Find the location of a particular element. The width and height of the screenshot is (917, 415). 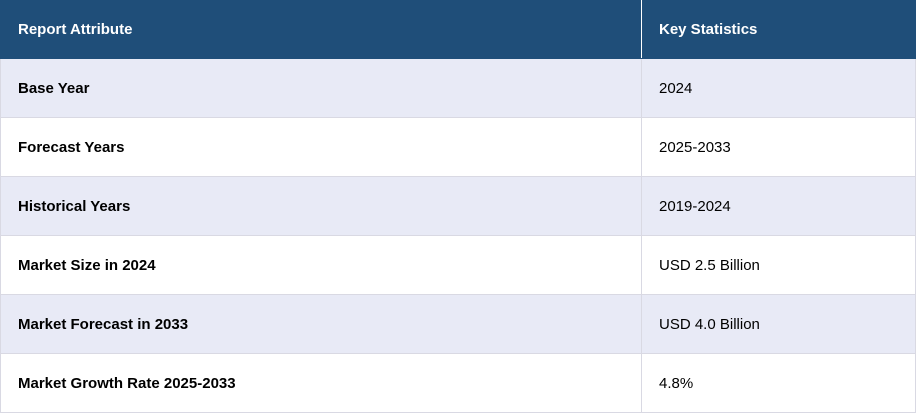

value-cell: 2024 is located at coordinates (778, 88).